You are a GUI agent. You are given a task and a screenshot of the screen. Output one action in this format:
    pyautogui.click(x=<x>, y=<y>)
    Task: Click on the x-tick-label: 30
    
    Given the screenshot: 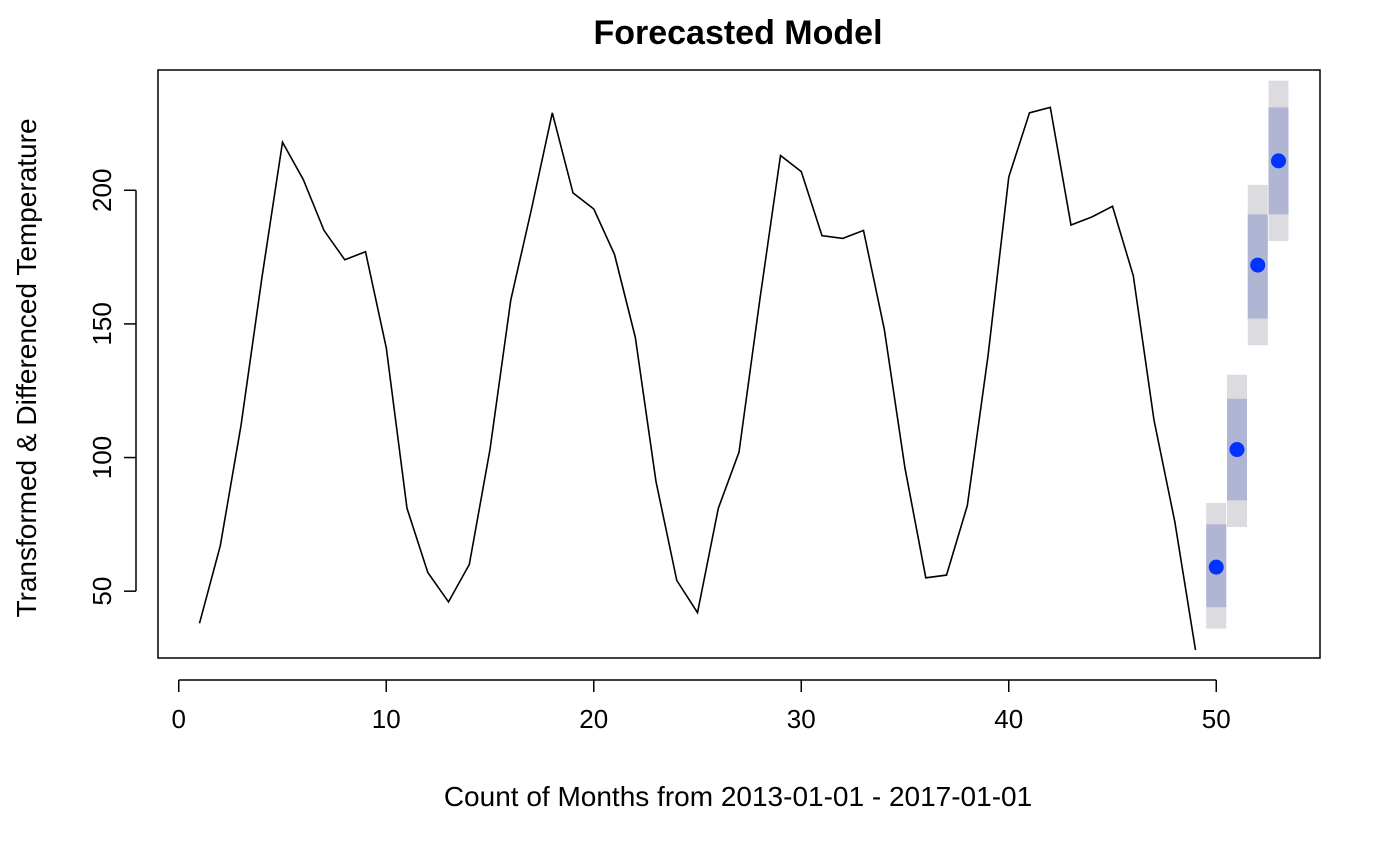 What is the action you would take?
    pyautogui.click(x=801, y=719)
    